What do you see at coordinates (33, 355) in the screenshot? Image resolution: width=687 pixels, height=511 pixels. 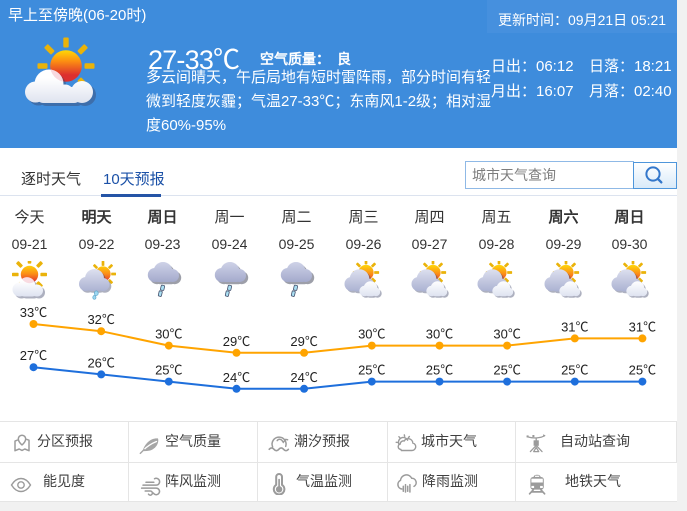 I see `svg-text: 27℃` at bounding box center [33, 355].